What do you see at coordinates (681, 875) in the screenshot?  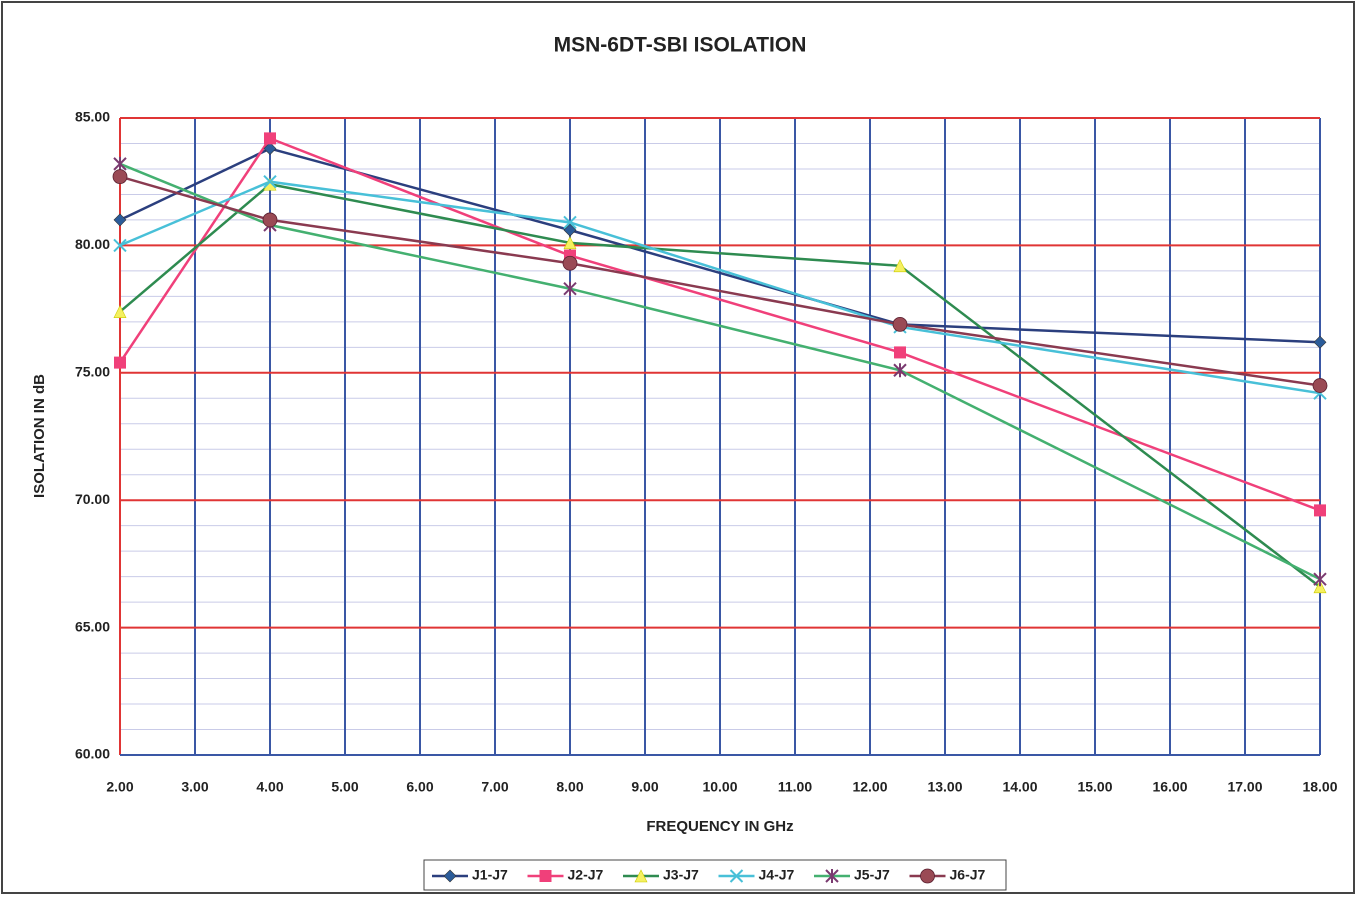 I see `legend-label: J3-J7` at bounding box center [681, 875].